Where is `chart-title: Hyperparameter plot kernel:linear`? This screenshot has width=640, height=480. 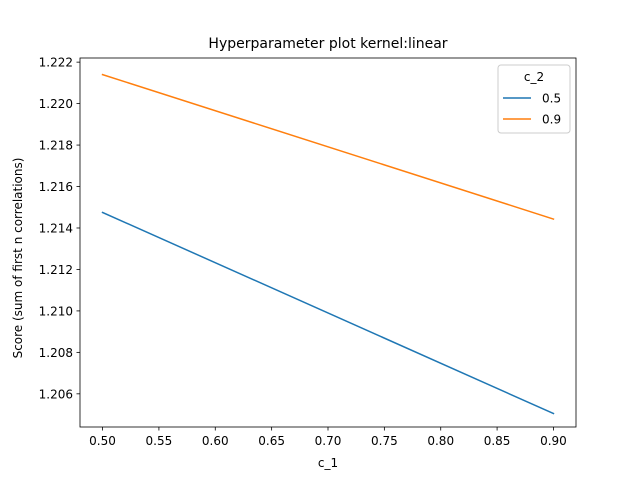 chart-title: Hyperparameter plot kernel:linear is located at coordinates (327, 44).